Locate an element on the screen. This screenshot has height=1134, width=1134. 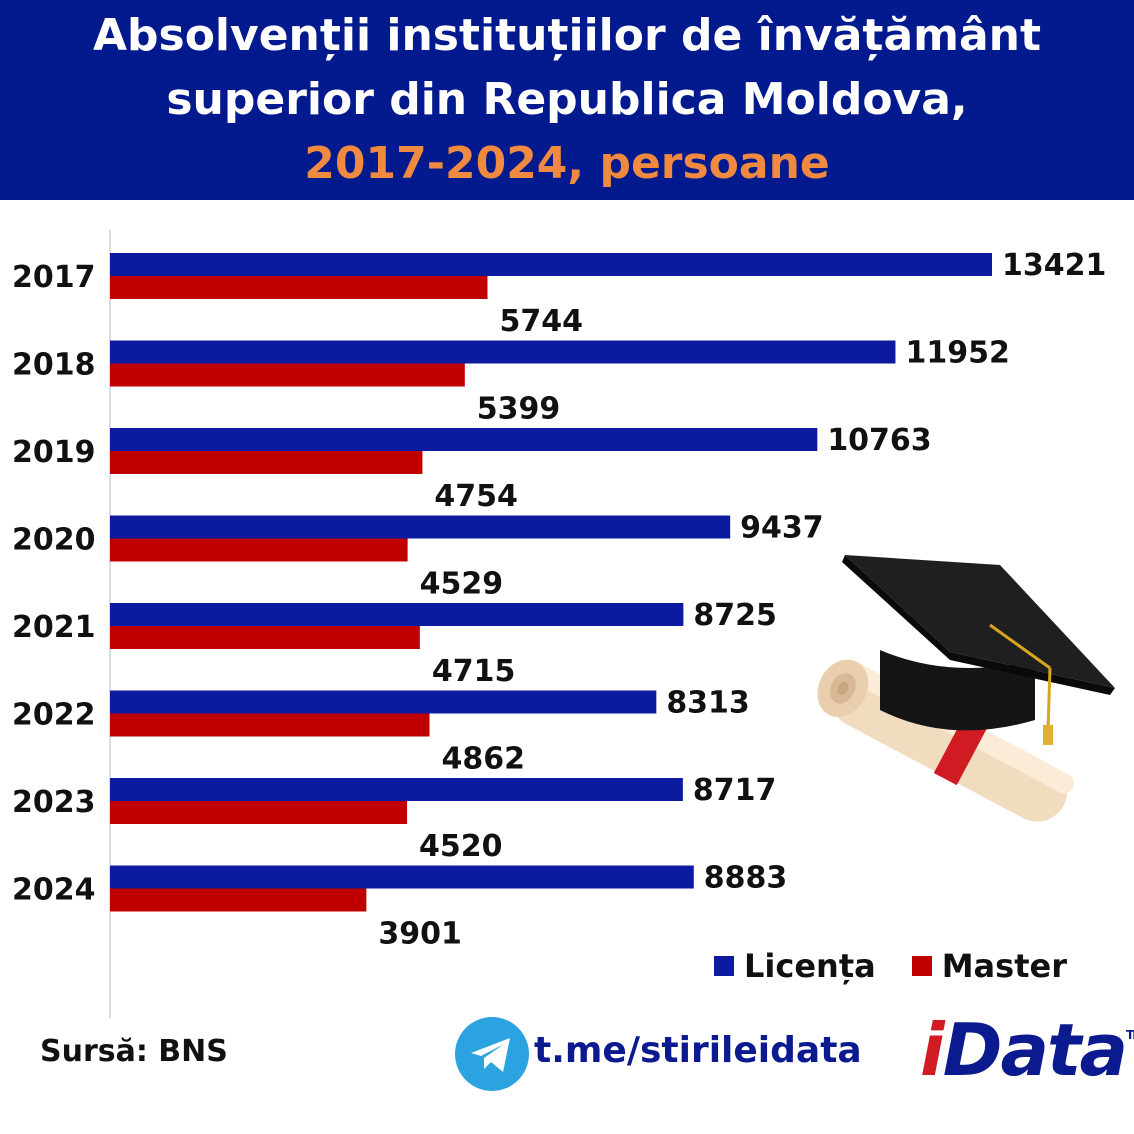
data-label-licenta: 11952 is located at coordinates (957, 353).